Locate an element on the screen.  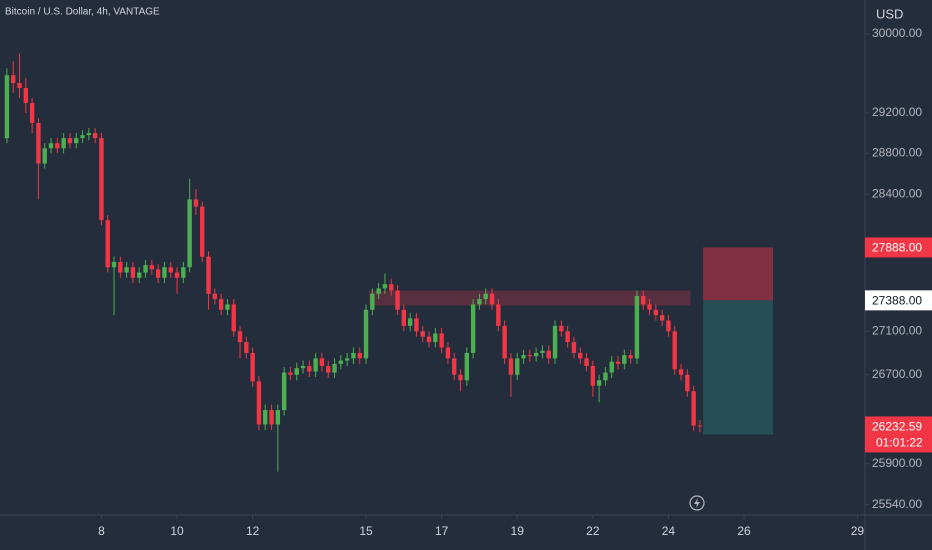
price-label: 27388.00 is located at coordinates (897, 301).